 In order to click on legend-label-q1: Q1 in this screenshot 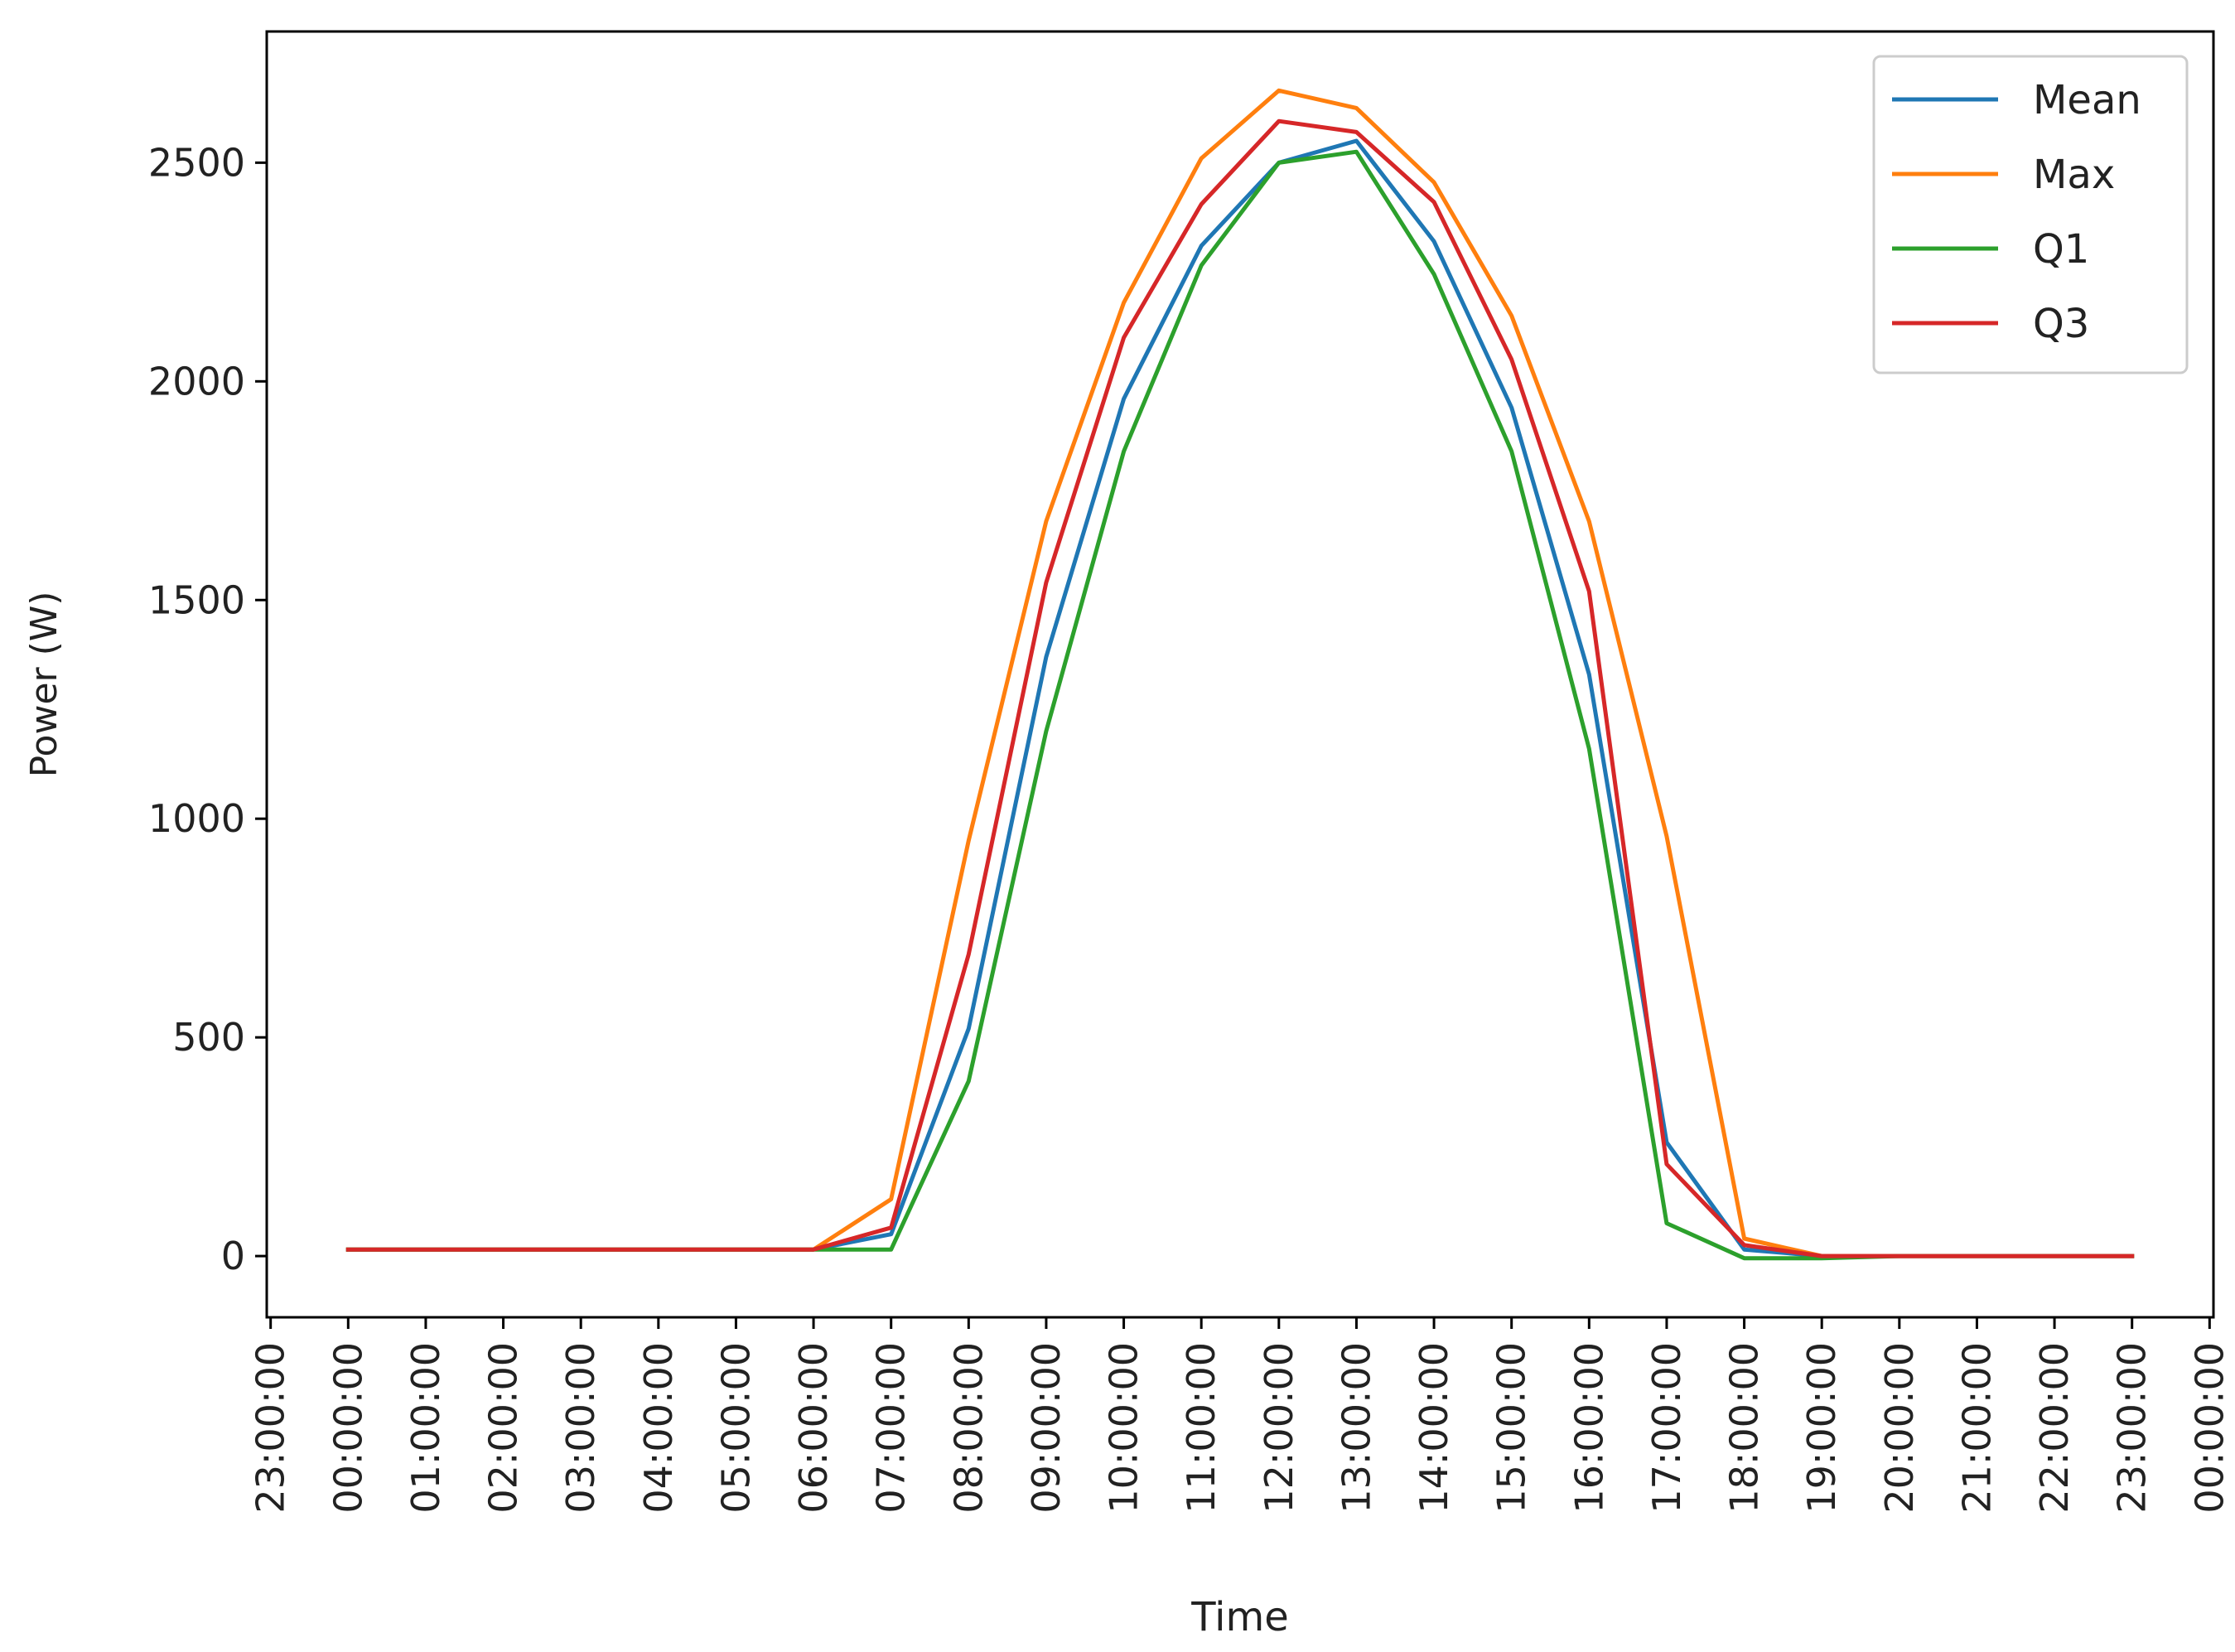, I will do `click(2061, 249)`.